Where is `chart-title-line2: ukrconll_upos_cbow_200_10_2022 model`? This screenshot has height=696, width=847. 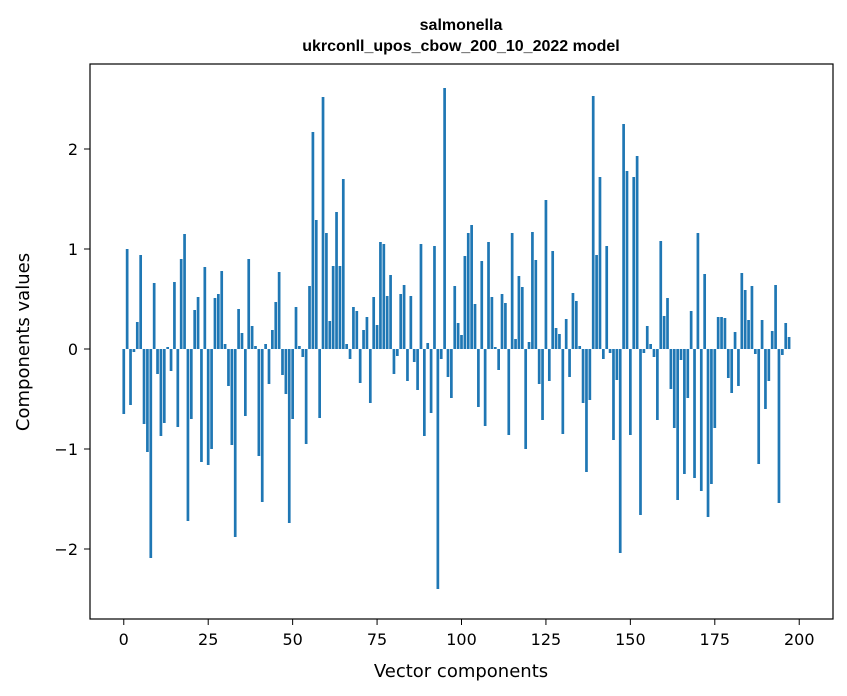
chart-title-line2: ukrconll_upos_cbow_200_10_2022 model is located at coordinates (460, 46).